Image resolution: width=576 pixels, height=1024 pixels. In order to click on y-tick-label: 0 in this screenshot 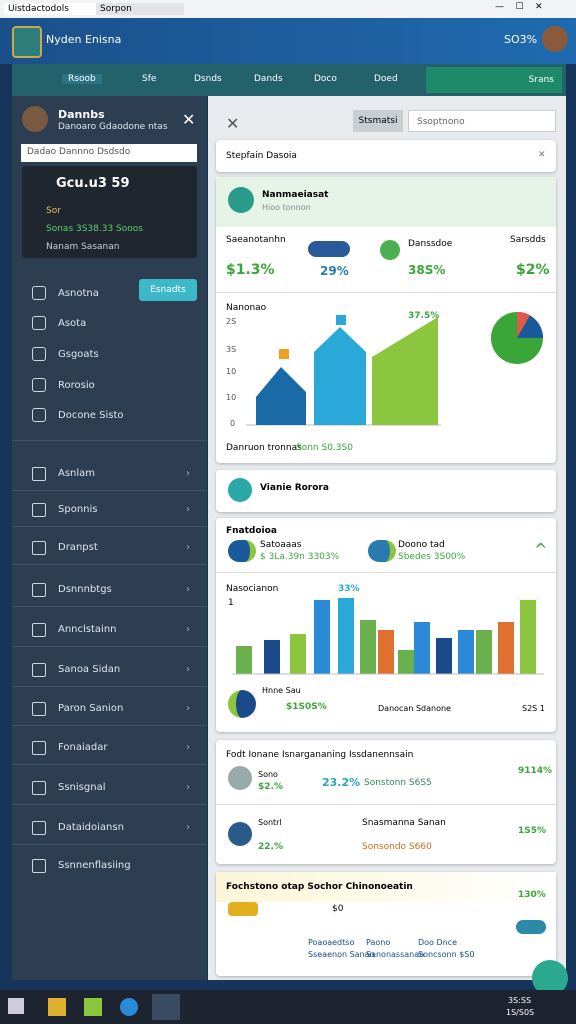, I will do `click(233, 423)`.